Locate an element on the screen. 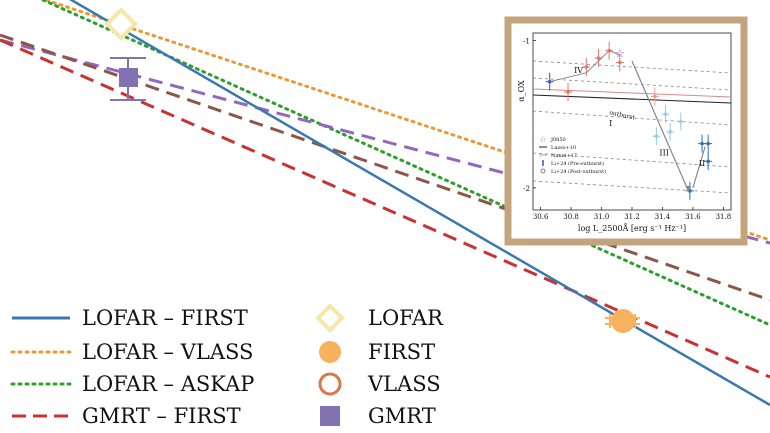 The width and height of the screenshot is (770, 433). inset-xtick-label: 30.6 is located at coordinates (541, 217).